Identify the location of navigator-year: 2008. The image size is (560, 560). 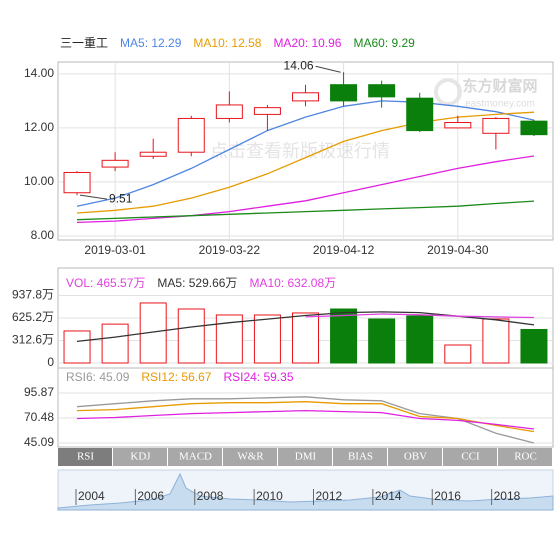
(210, 496).